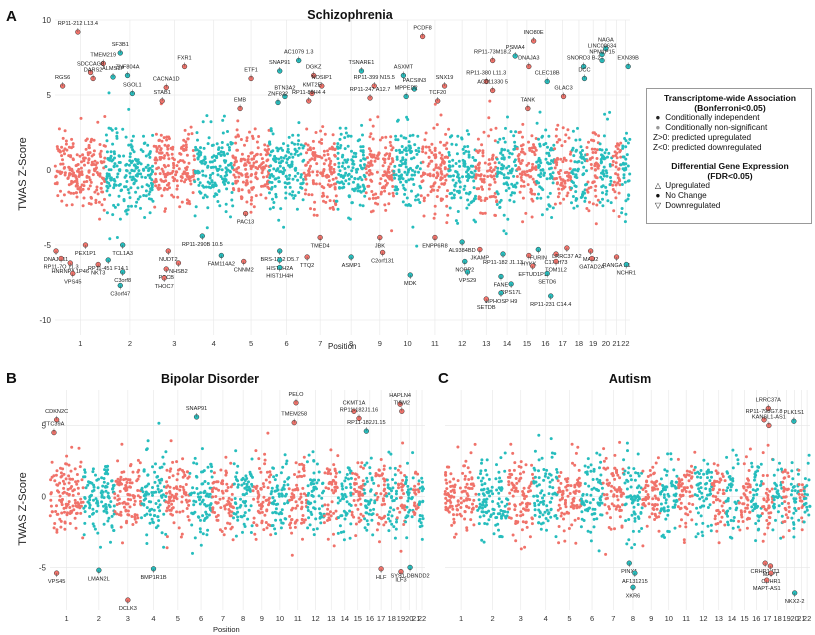 This screenshot has width=815, height=635. Describe the element at coordinates (547, 74) in the screenshot. I see `gene-label: CLEC18B` at that location.